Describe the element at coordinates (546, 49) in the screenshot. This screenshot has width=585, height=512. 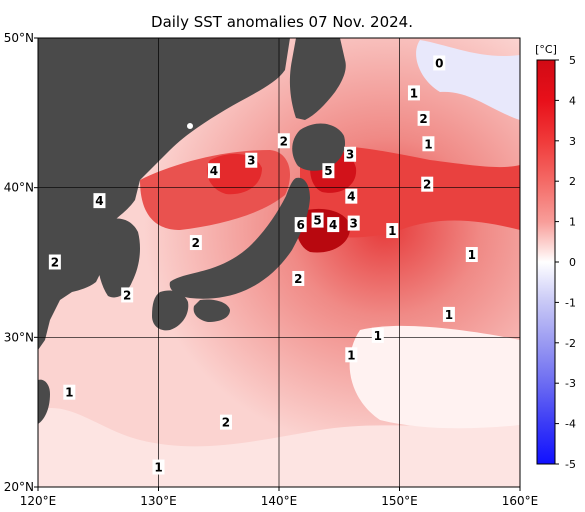
I see `colorbar-unit: [°C]` at that location.